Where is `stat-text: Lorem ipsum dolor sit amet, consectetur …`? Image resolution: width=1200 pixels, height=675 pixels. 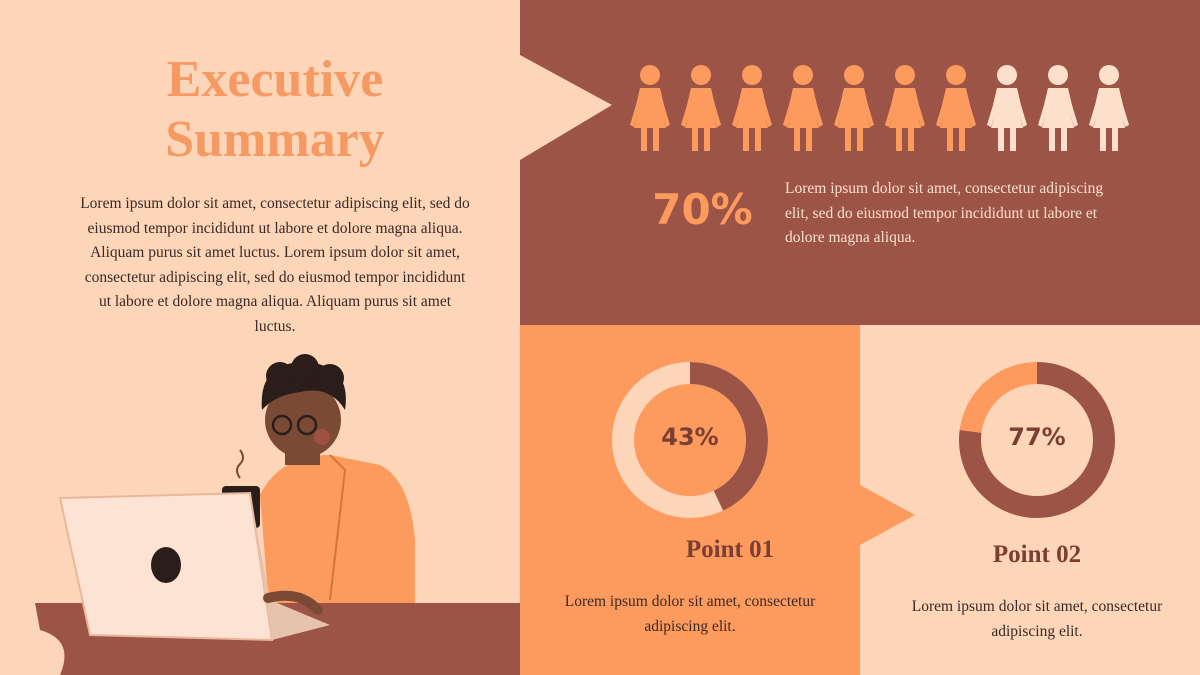
stat-text: Lorem ipsum dolor sit amet, consectetur … is located at coordinates (944, 213).